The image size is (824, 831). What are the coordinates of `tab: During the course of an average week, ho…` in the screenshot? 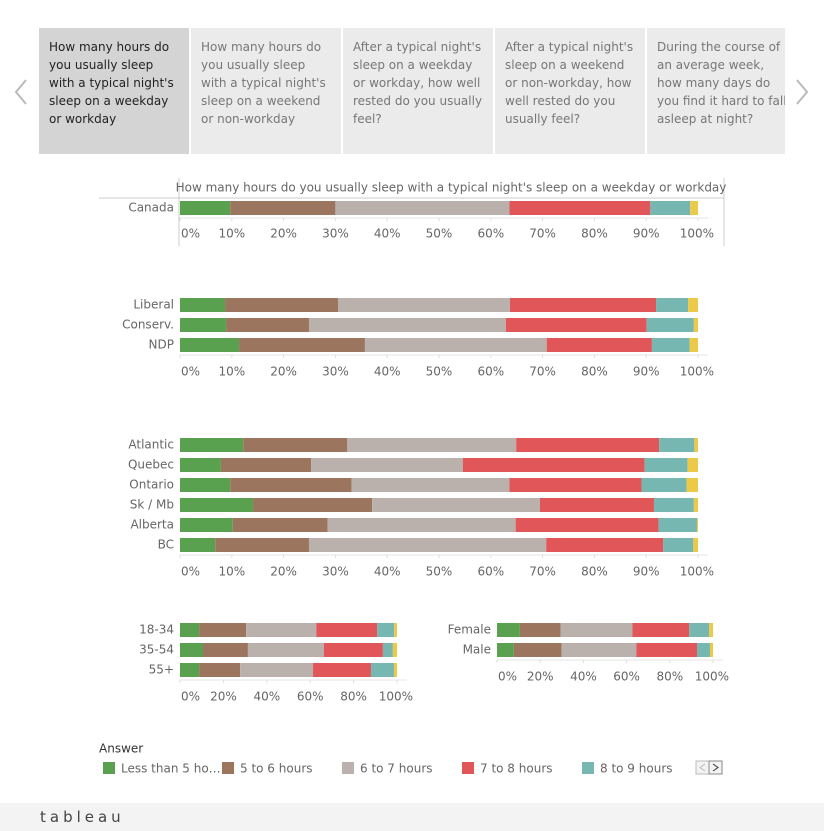 It's located at (716, 91).